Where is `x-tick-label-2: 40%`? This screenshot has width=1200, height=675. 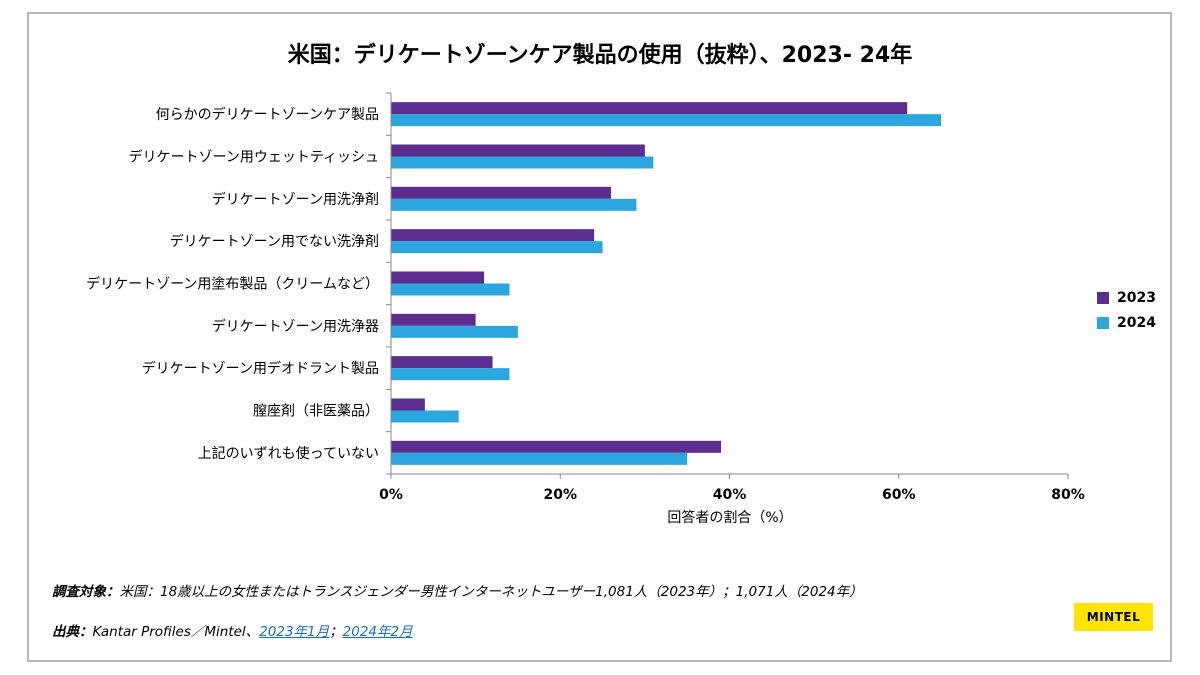
x-tick-label-2: 40% is located at coordinates (730, 495).